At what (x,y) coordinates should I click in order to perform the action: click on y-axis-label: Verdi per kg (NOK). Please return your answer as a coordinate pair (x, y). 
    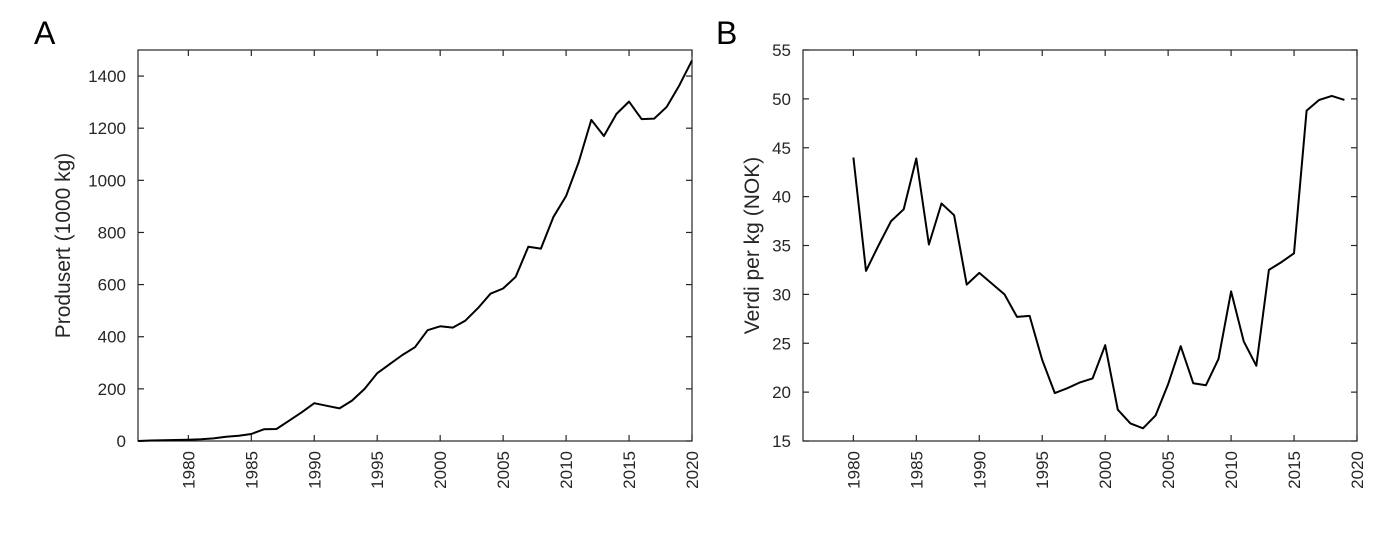
    Looking at the image, I should click on (752, 245).